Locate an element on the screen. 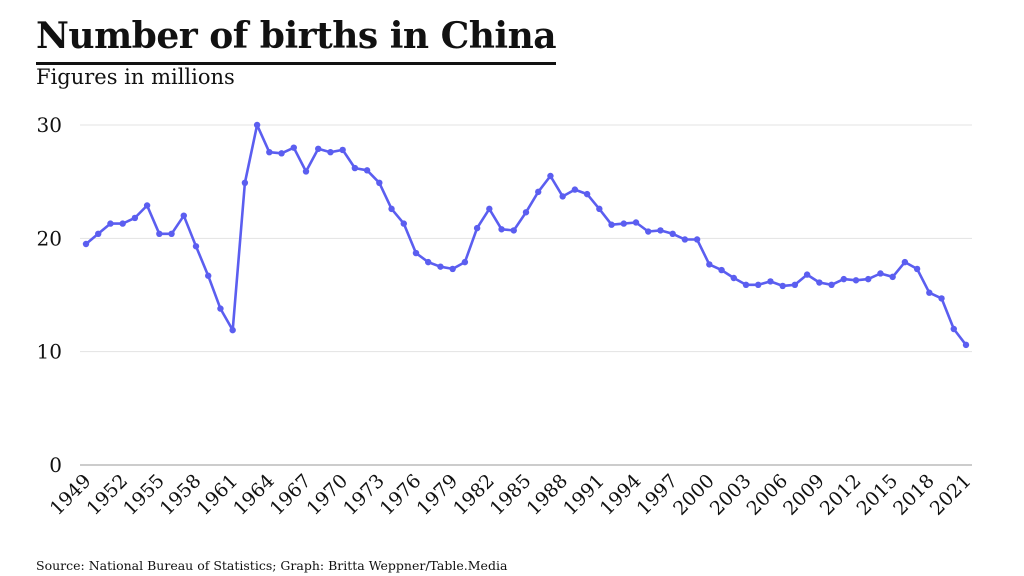 This screenshot has width=1024, height=576. y-tick-label: 0 is located at coordinates (55, 465).